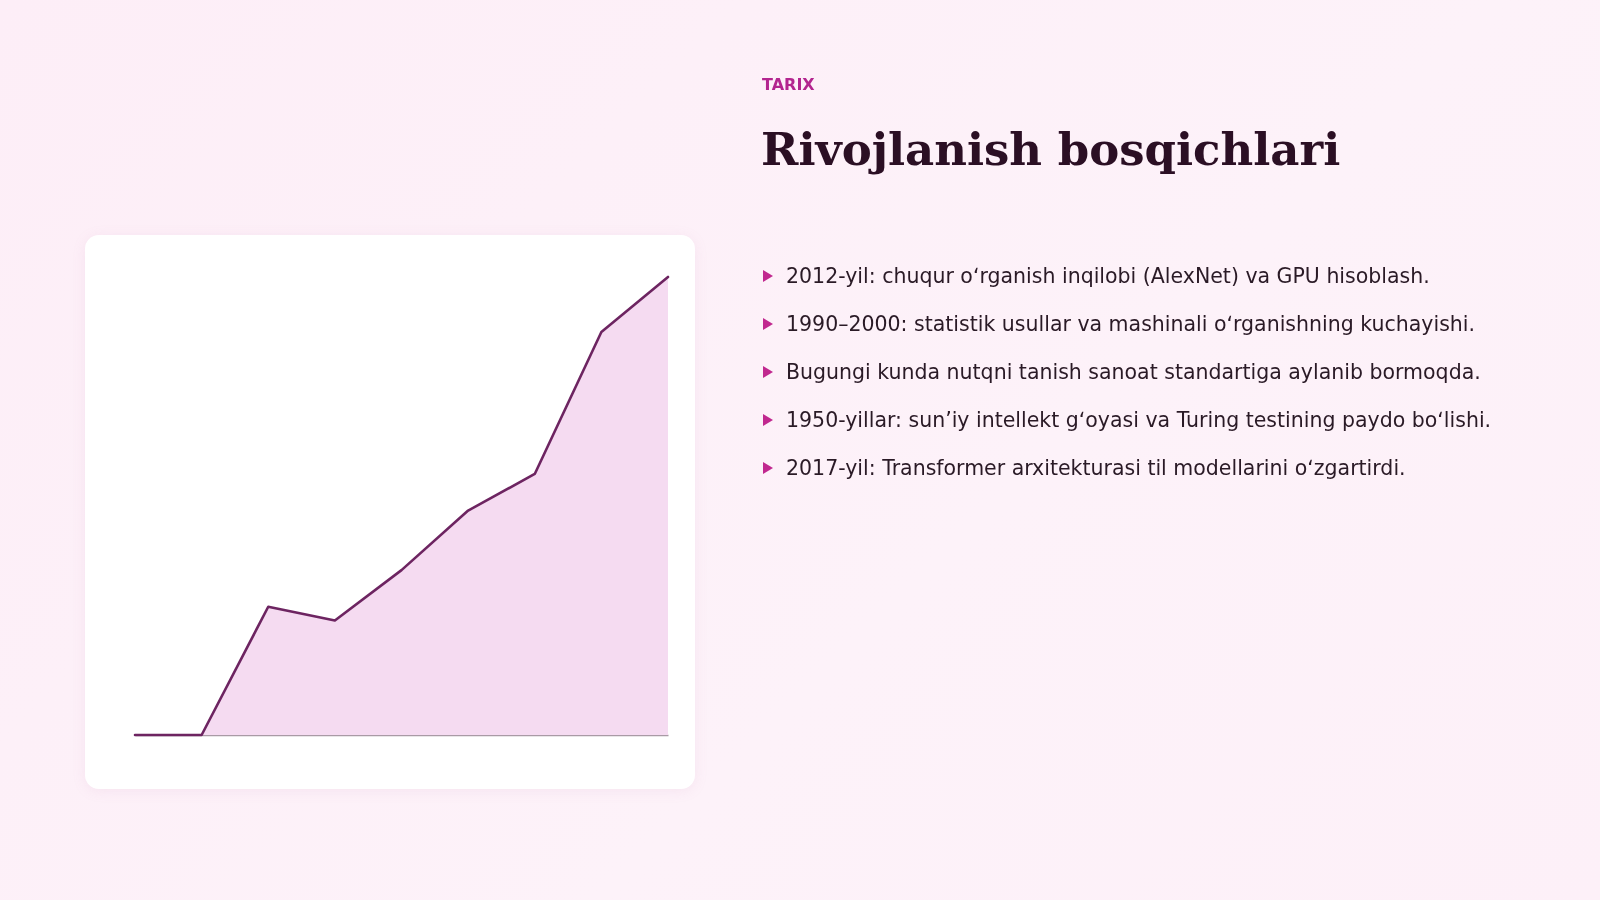  What do you see at coordinates (788, 84) in the screenshot?
I see `text: TARIX` at bounding box center [788, 84].